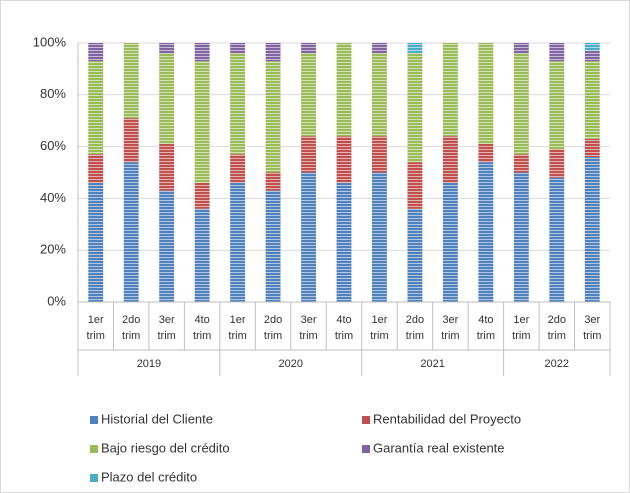 This screenshot has height=493, width=630. I want to click on legend-label: Historial del Cliente, so click(157, 418).